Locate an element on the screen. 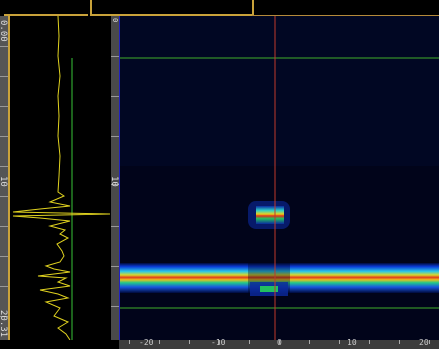 The image size is (439, 349). index-label-3: 0 is located at coordinates (279, 342).